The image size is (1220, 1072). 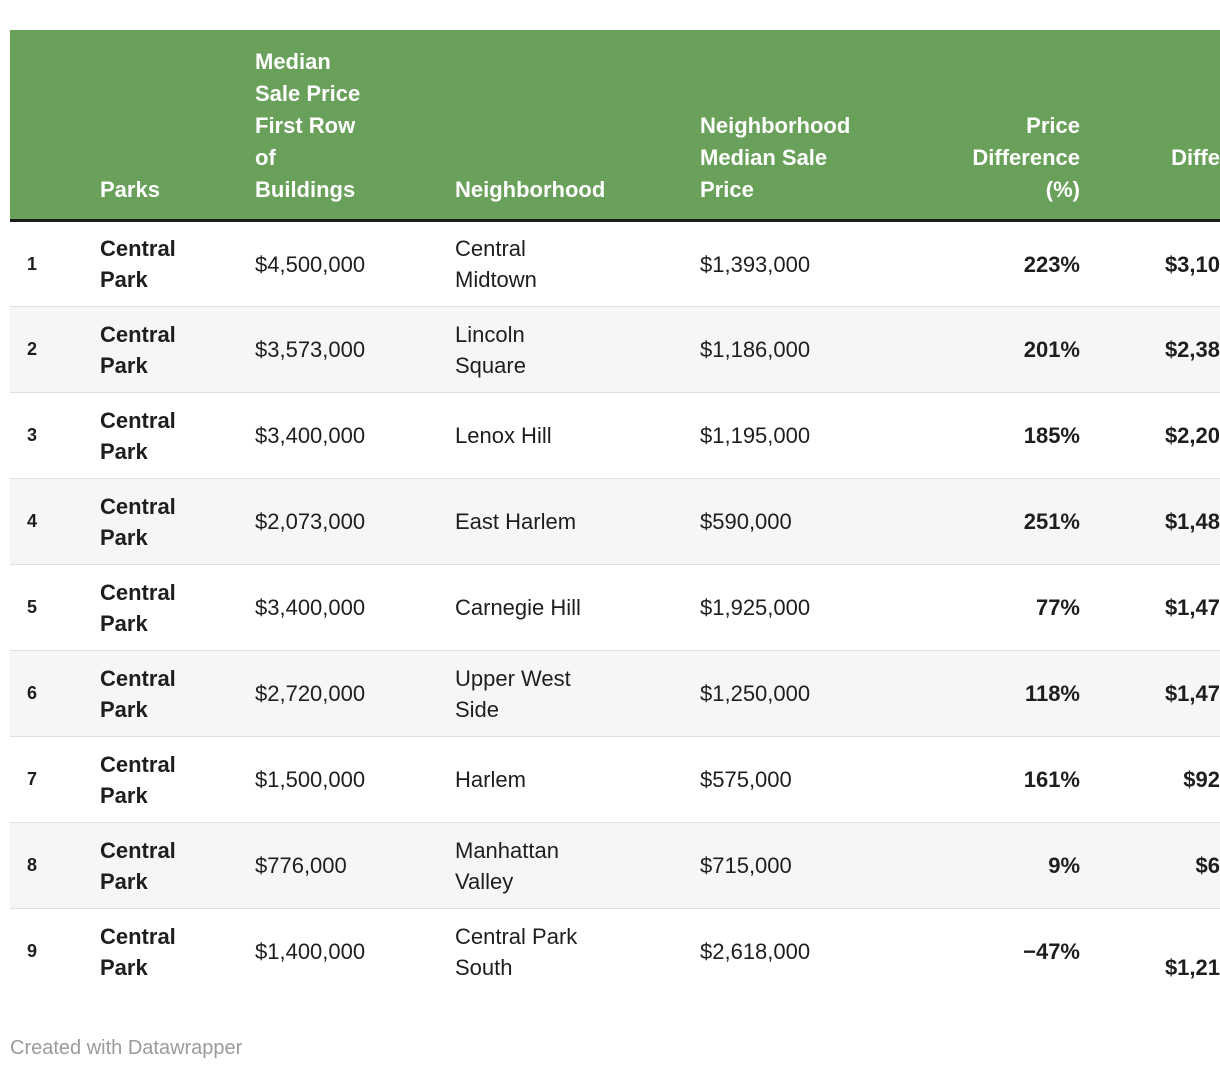 I want to click on cell-row-number: 8, so click(x=45, y=865).